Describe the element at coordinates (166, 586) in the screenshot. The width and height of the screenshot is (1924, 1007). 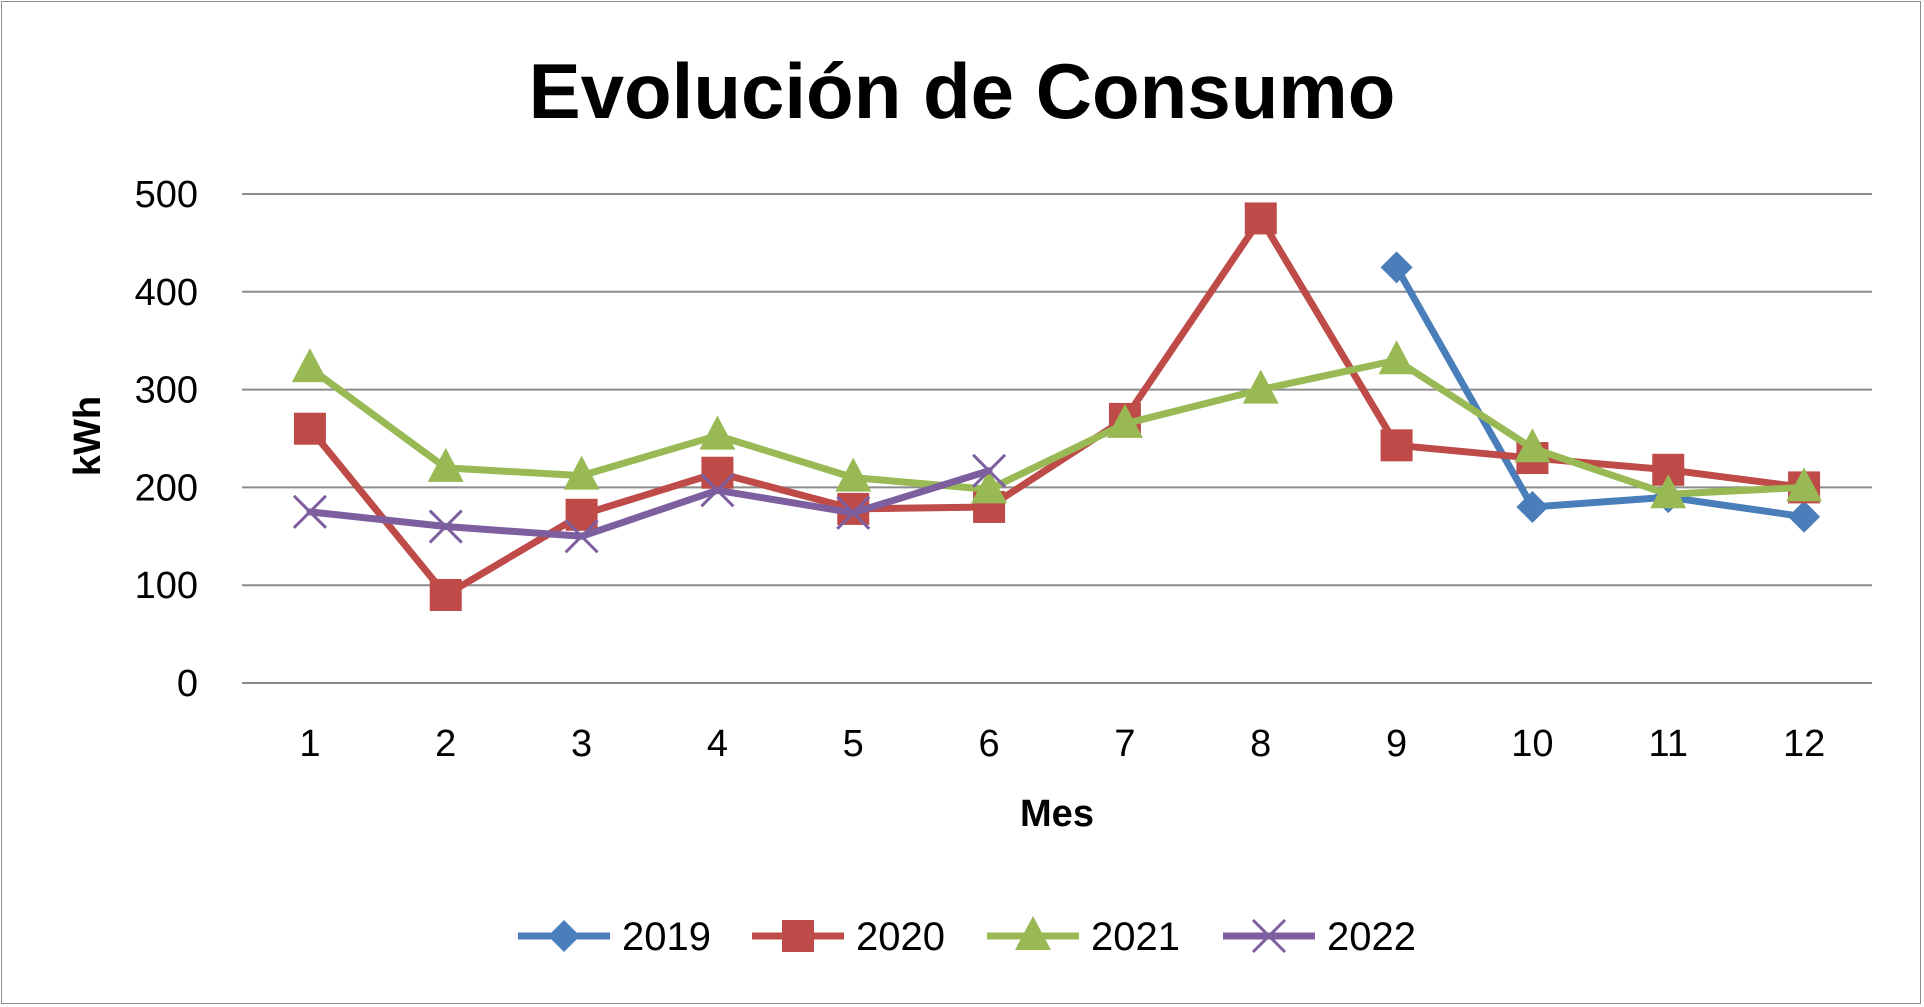
I see `y-tick-label: 100` at that location.